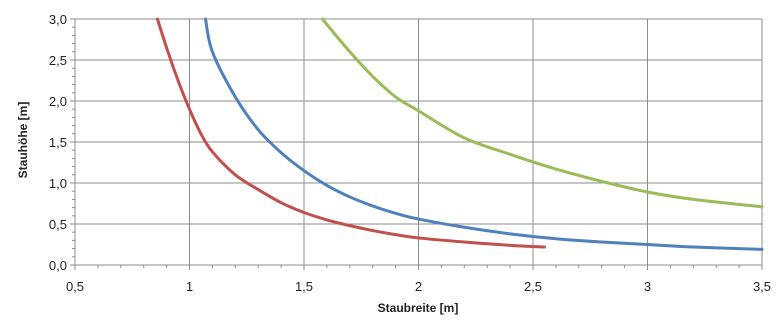 This screenshot has width=776, height=322. I want to click on x-tick-label: 1, so click(189, 286).